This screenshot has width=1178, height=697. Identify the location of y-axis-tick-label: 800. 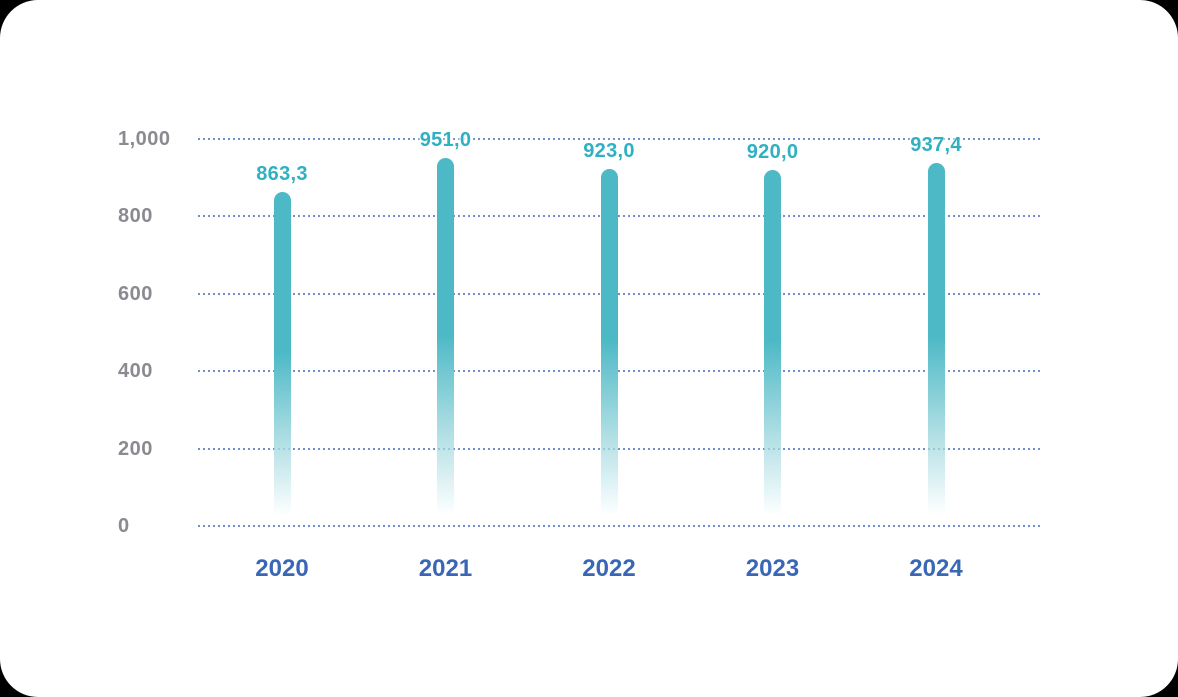
(135, 216).